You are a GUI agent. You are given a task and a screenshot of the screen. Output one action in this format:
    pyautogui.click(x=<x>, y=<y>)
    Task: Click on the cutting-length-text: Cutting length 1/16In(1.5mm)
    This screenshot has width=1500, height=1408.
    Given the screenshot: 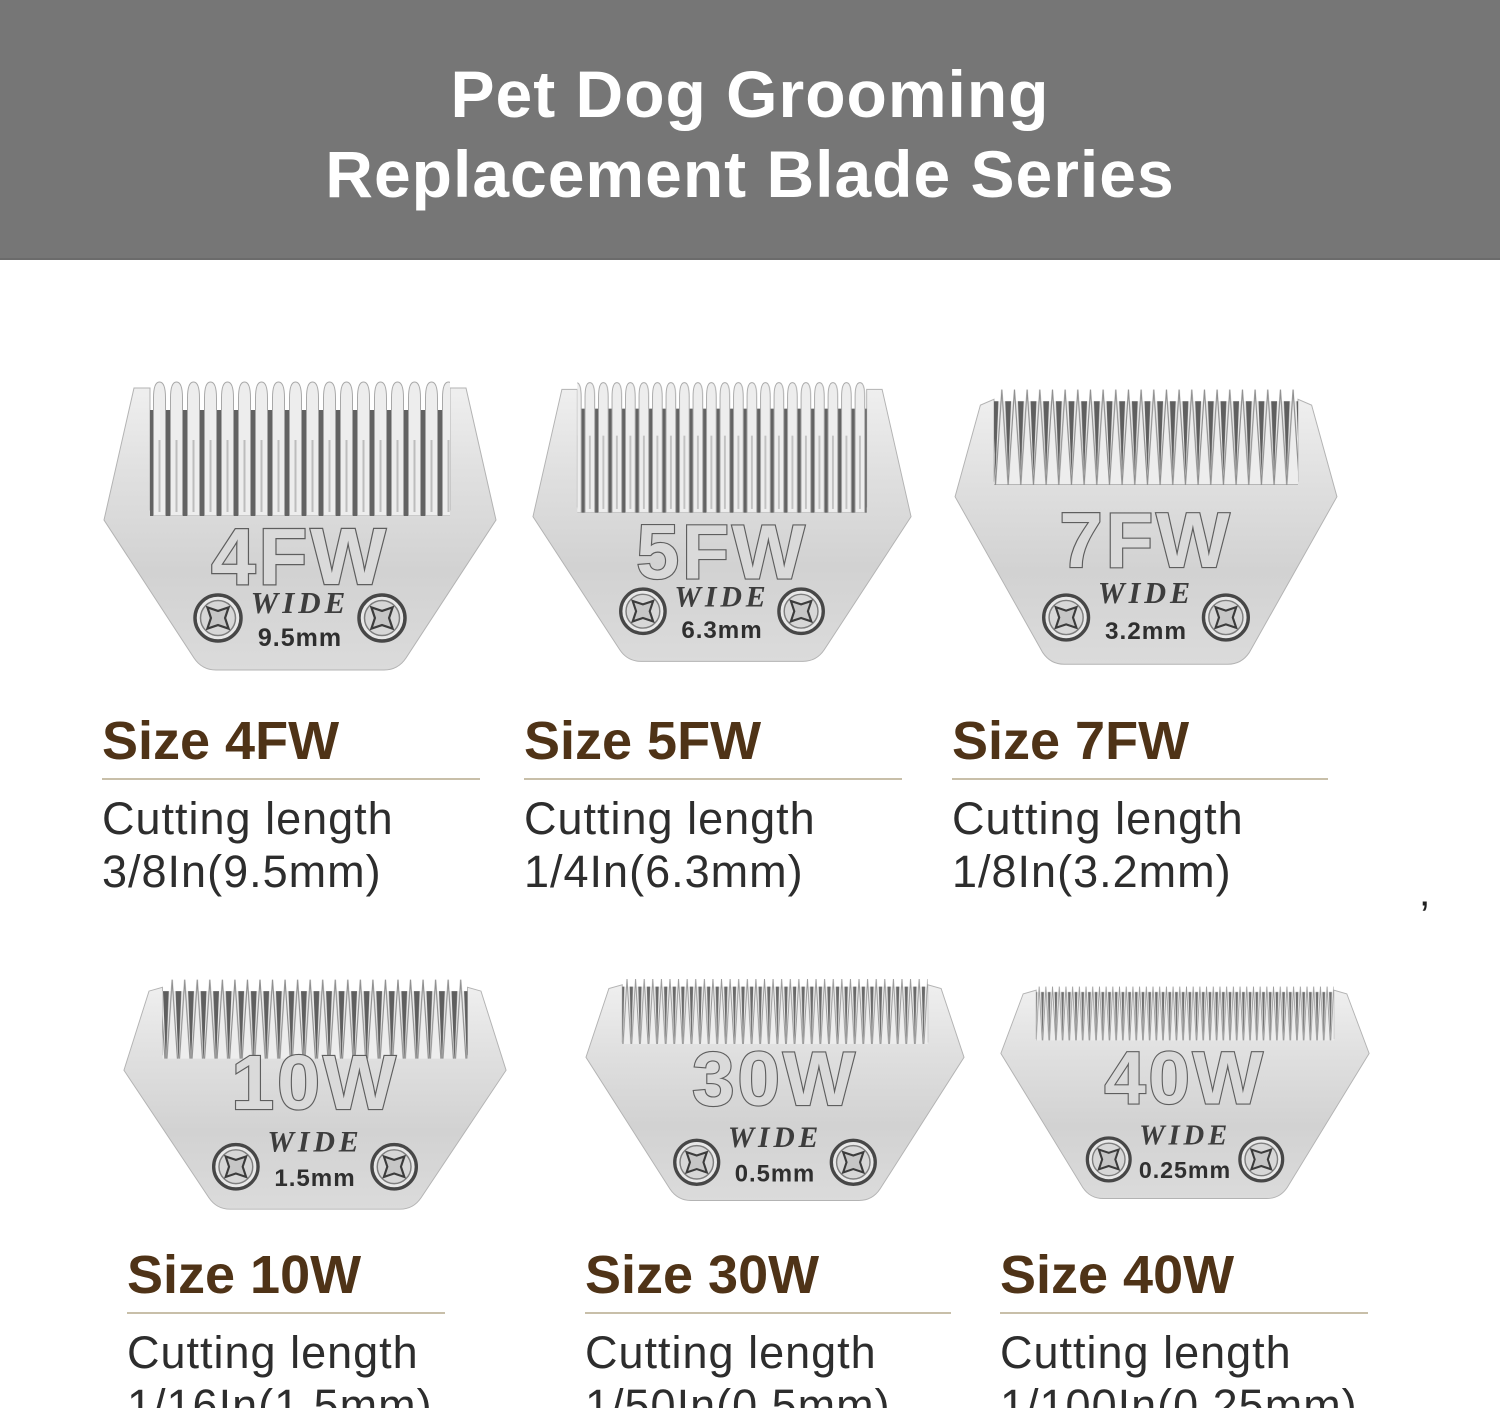 What is the action you would take?
    pyautogui.click(x=286, y=1367)
    